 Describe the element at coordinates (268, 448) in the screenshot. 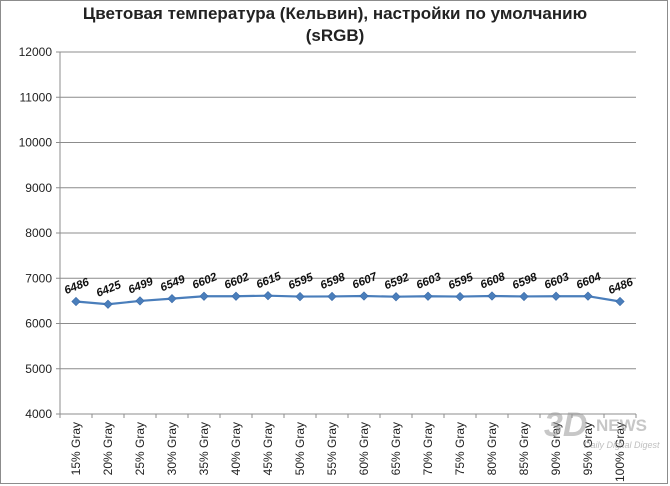

I see `x-tick-label: 45% Gray` at that location.